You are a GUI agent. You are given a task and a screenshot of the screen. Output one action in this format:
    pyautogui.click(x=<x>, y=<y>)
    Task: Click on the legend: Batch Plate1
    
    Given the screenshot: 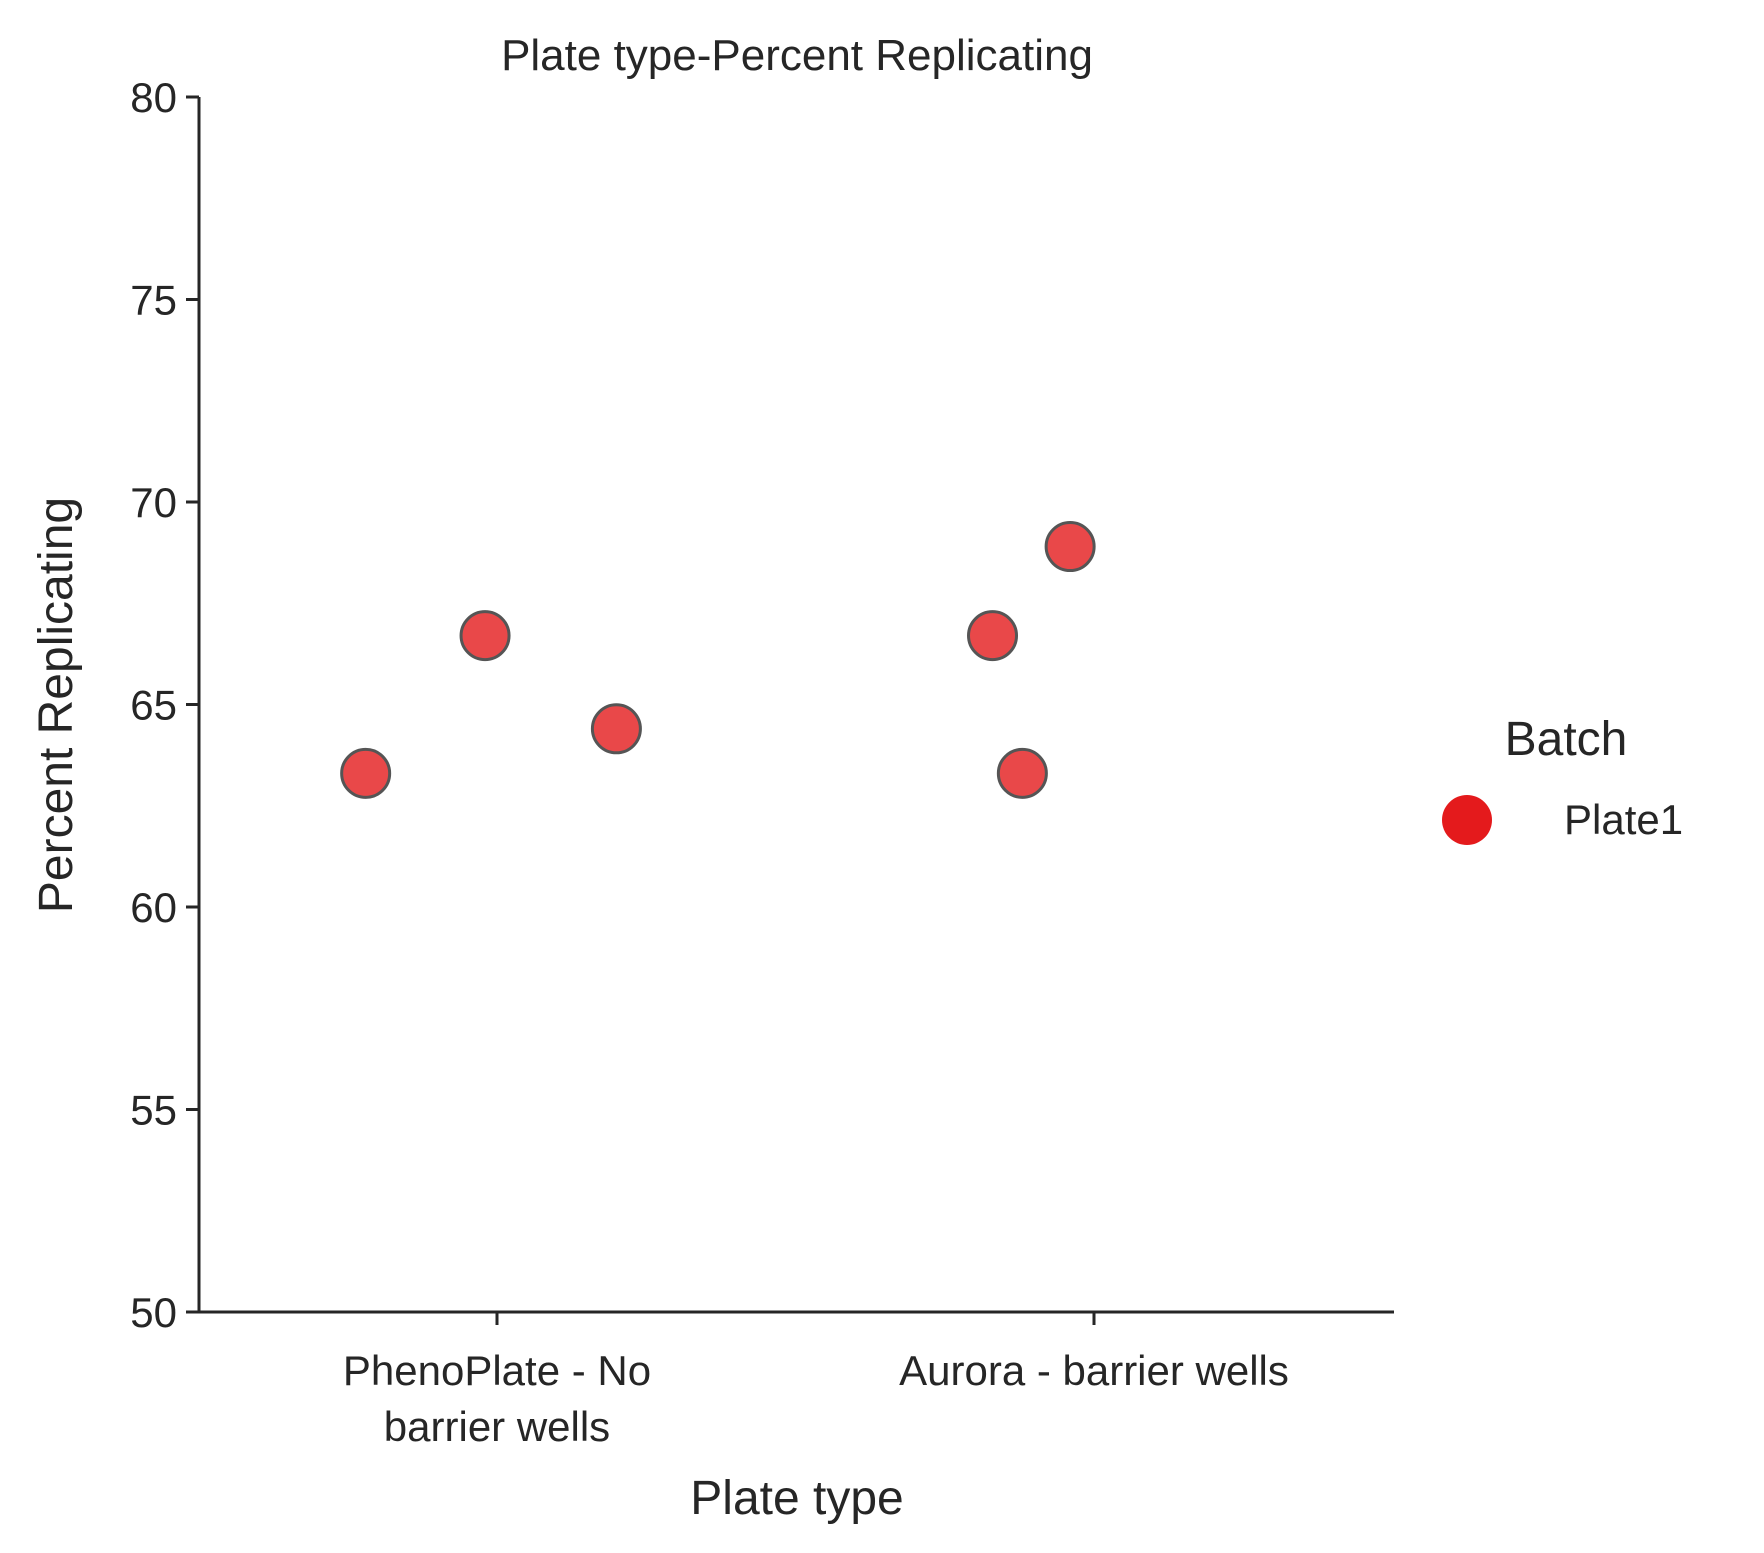 What is the action you would take?
    pyautogui.click(x=1562, y=779)
    